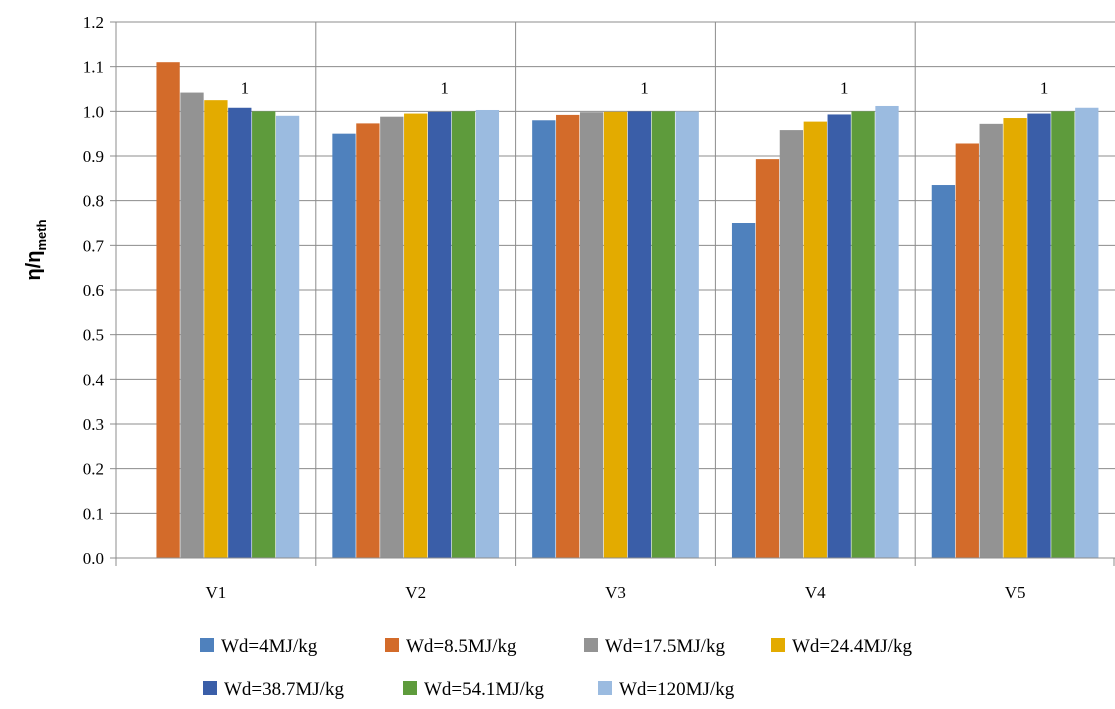  What do you see at coordinates (461, 646) in the screenshot?
I see `legend-label: Wd=8.5MJ/kg` at bounding box center [461, 646].